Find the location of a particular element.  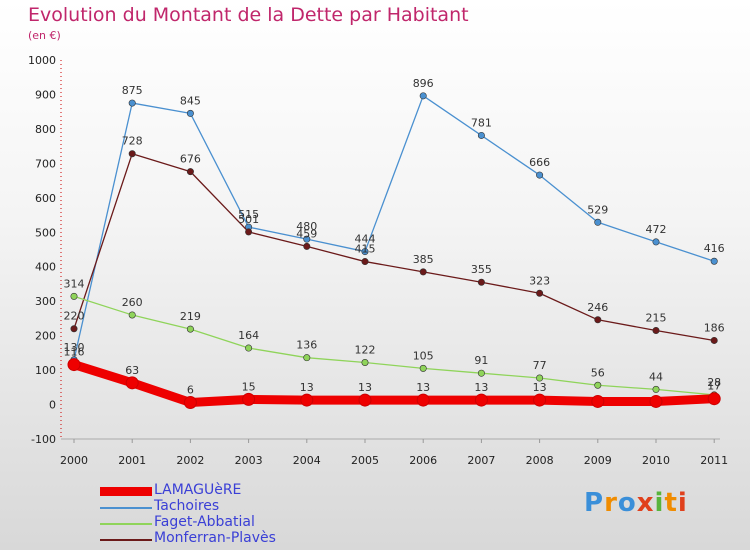

data-label: 15 is located at coordinates (249, 386).